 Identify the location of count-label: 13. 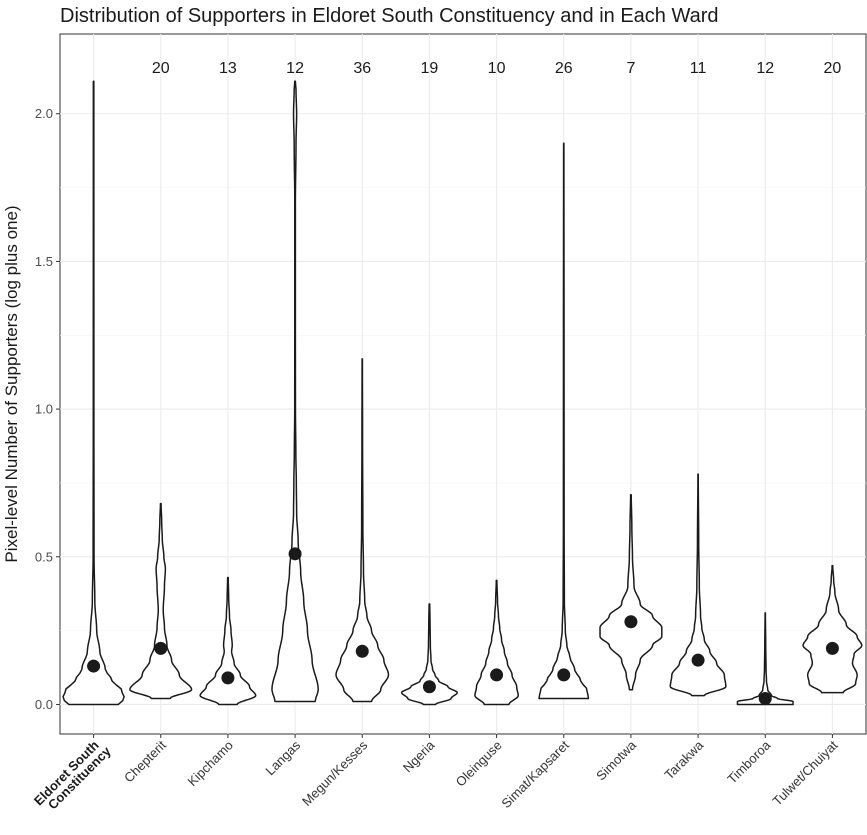
(228, 68).